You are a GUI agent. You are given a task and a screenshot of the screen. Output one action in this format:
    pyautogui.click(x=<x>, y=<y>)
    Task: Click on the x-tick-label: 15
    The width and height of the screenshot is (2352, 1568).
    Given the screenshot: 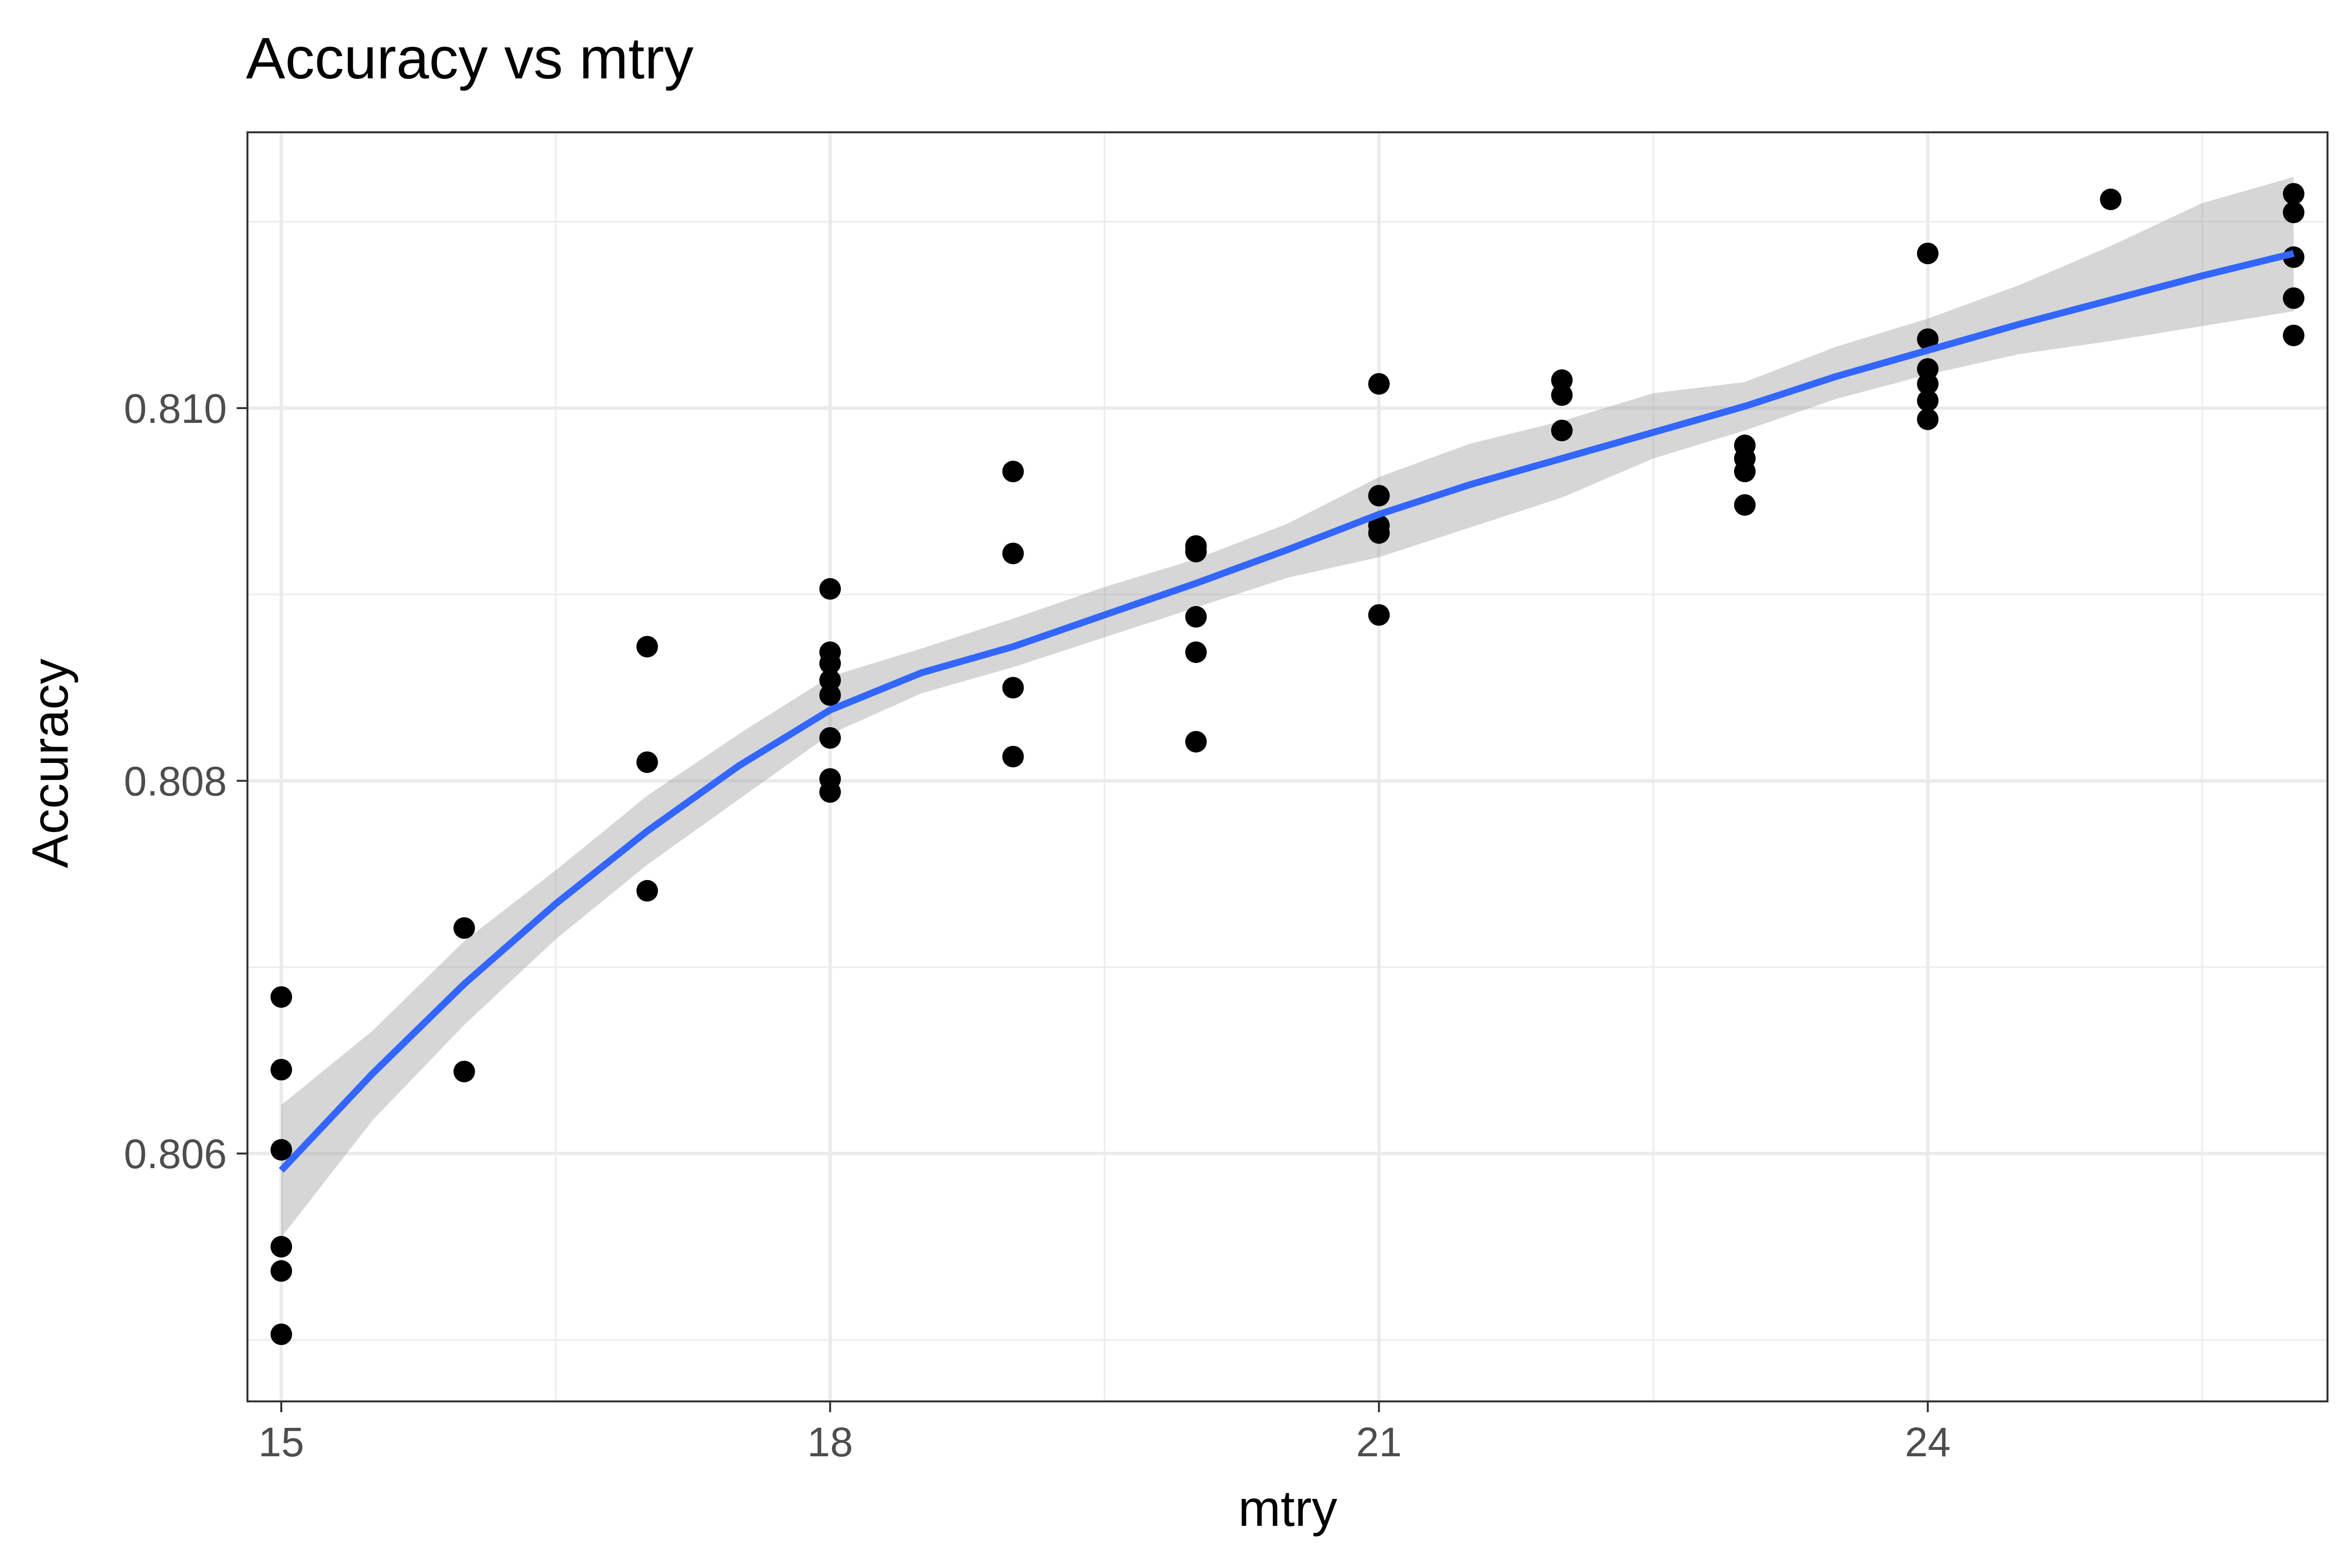 What is the action you would take?
    pyautogui.click(x=281, y=1442)
    